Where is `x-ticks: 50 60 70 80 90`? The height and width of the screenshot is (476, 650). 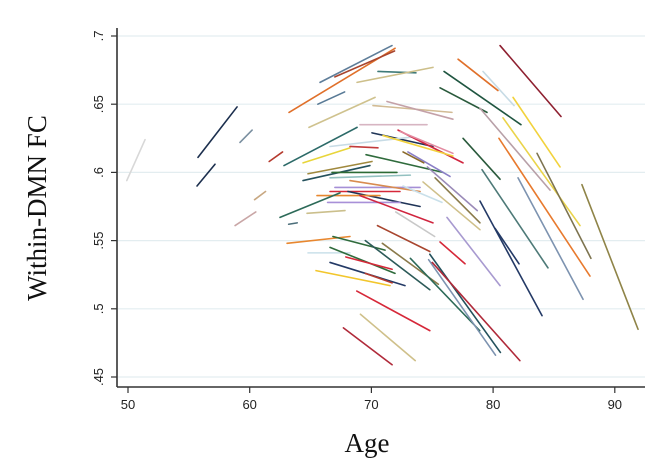
x-ticks: 50 60 70 80 90 is located at coordinates (371, 399).